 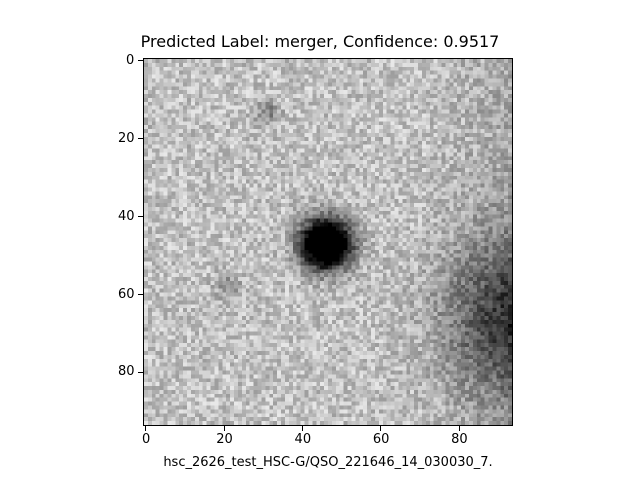 What do you see at coordinates (303, 439) in the screenshot?
I see `x-tick-label: 40` at bounding box center [303, 439].